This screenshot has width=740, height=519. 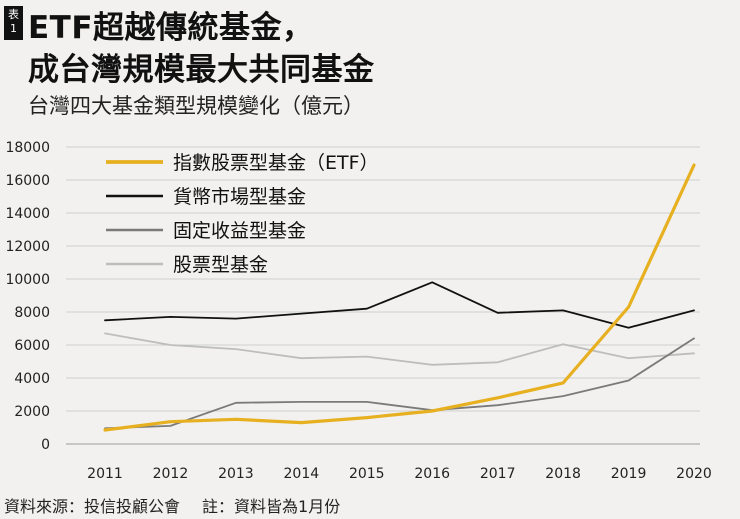 What do you see at coordinates (302, 474) in the screenshot?
I see `x-tick-label: 2014` at bounding box center [302, 474].